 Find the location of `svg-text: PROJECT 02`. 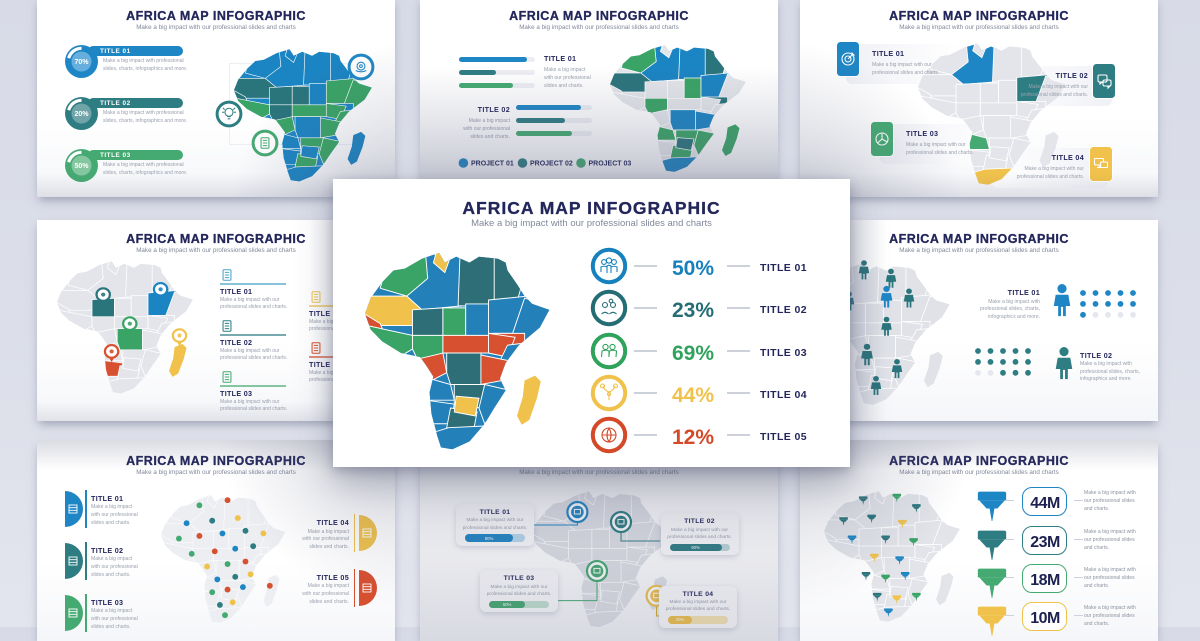

svg-text: PROJECT 02 is located at coordinates (551, 164).